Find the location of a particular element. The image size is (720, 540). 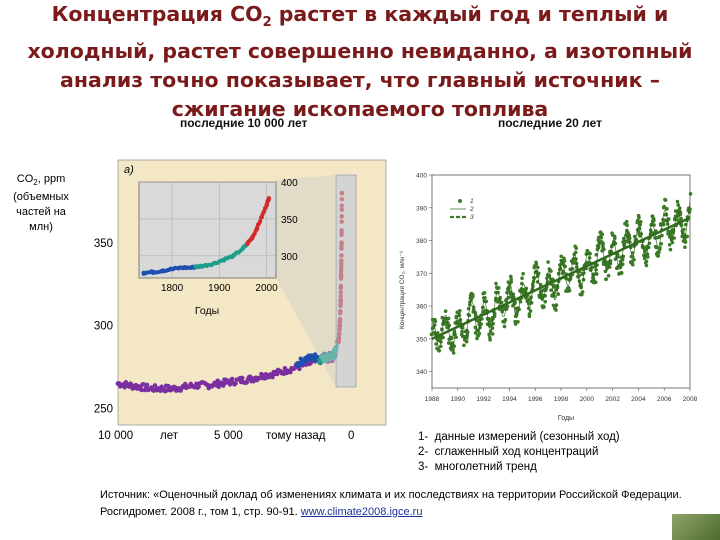

panel-letter: a) is located at coordinates (129, 170).